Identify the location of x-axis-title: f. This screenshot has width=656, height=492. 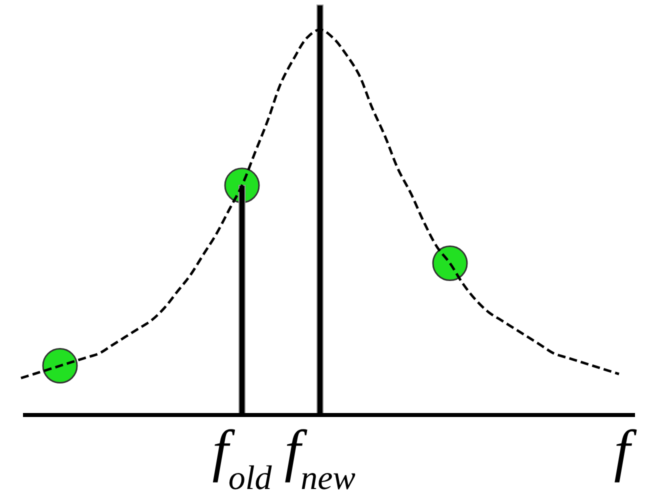
(625, 450).